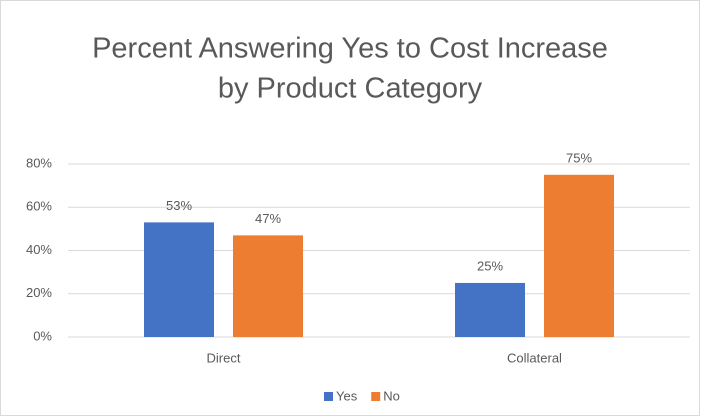 Image resolution: width=701 pixels, height=417 pixels. I want to click on legend-label: No, so click(391, 395).